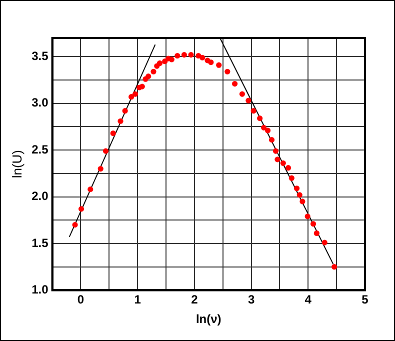  I want to click on x-tick-label: 4, so click(308, 299).